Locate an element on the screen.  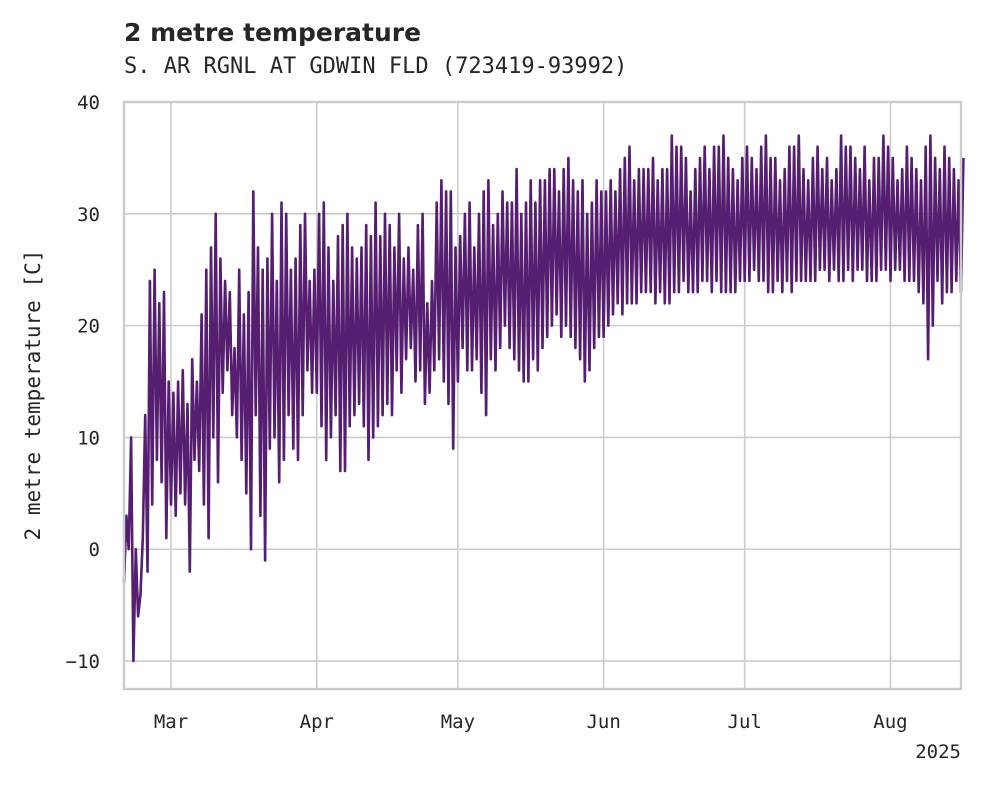
y-axis-ticks: −10 0 10 20 30 40 is located at coordinates (83, 382).